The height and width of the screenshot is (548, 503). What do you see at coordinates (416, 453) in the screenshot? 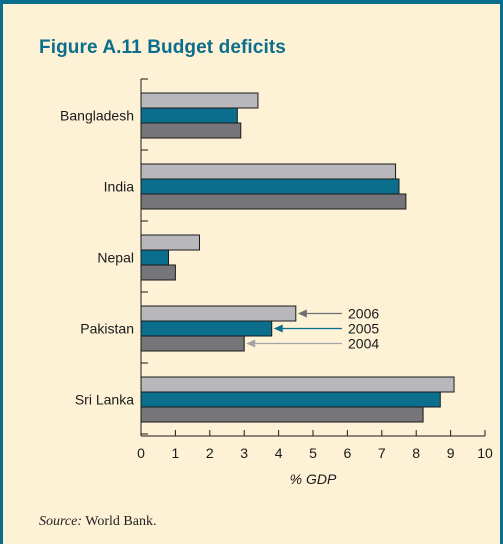
I see `x-tick-label: 8` at bounding box center [416, 453].